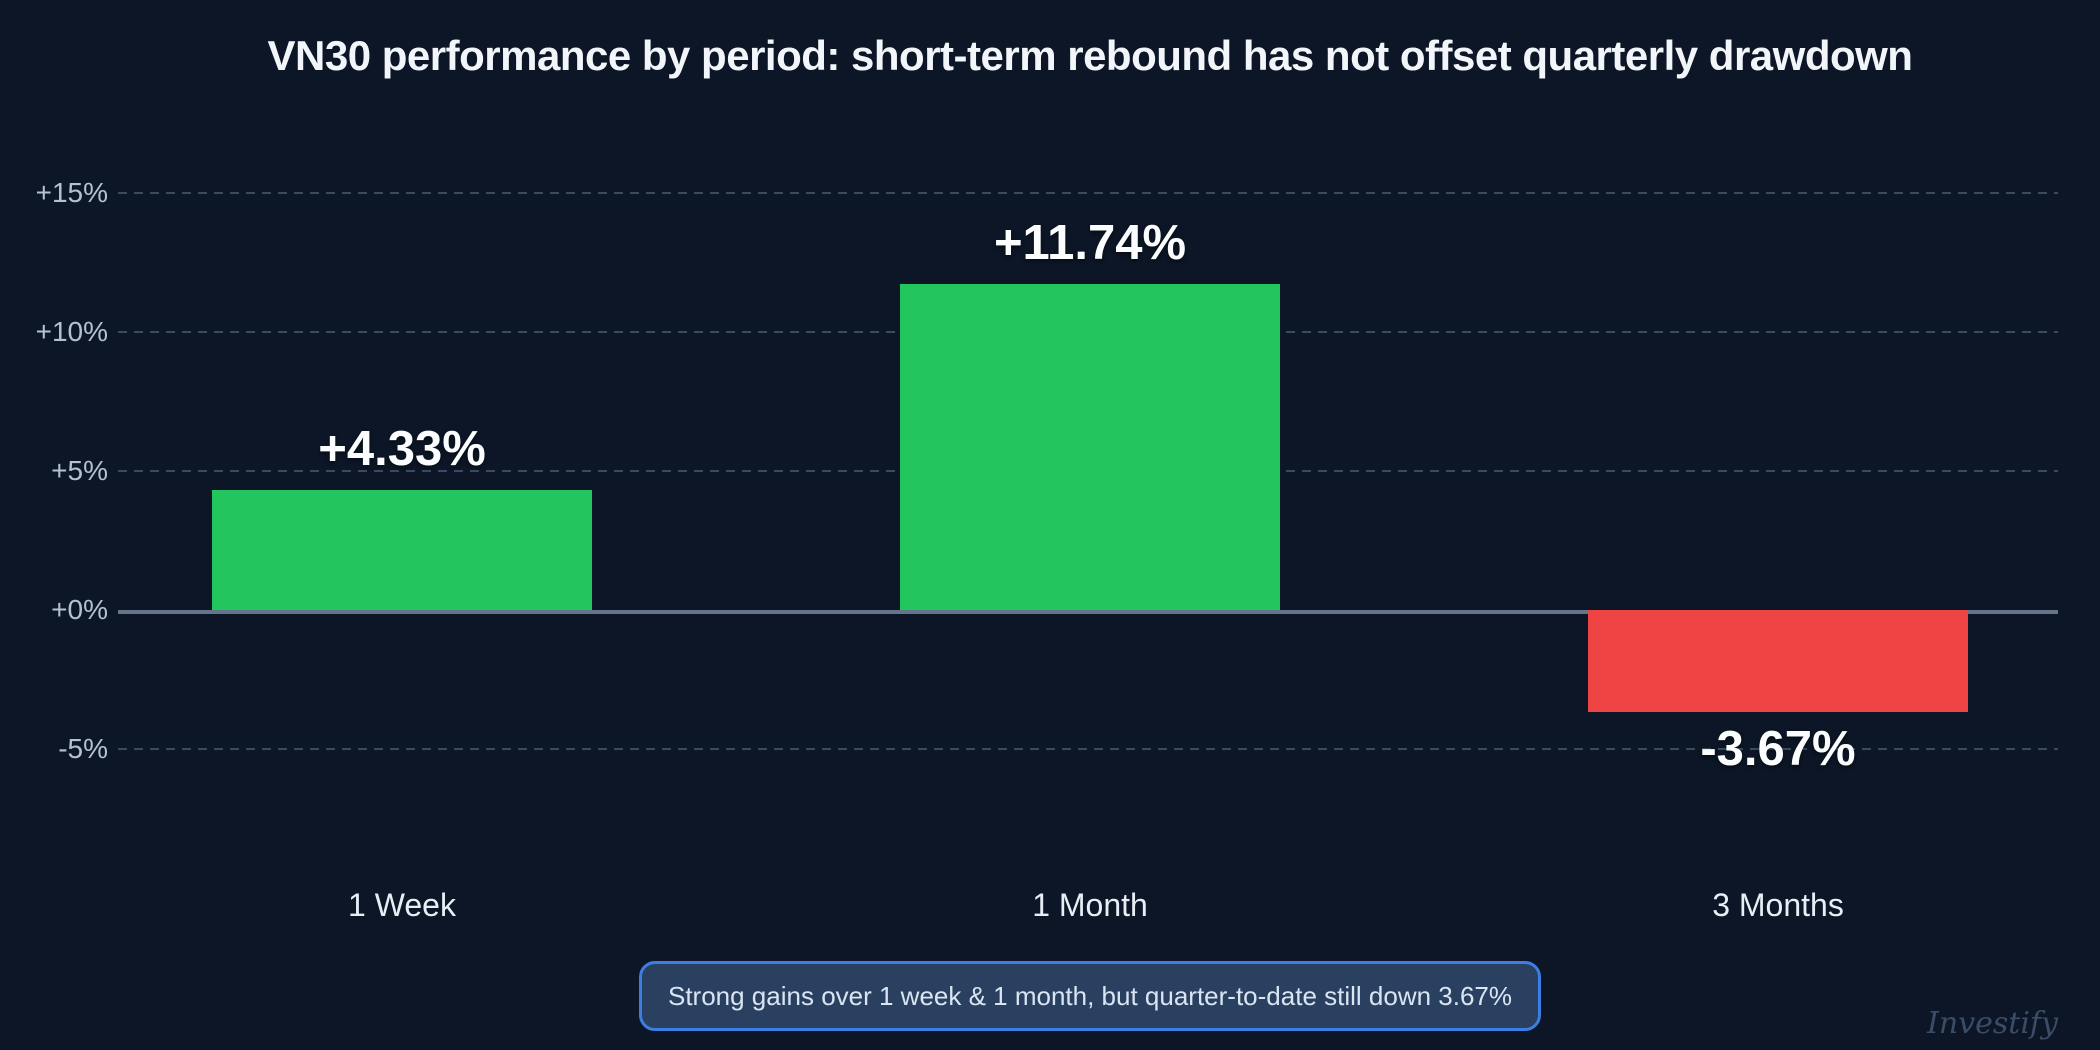 This screenshot has height=1050, width=2100. I want to click on bar-value-label: -3.67%, so click(1778, 749).